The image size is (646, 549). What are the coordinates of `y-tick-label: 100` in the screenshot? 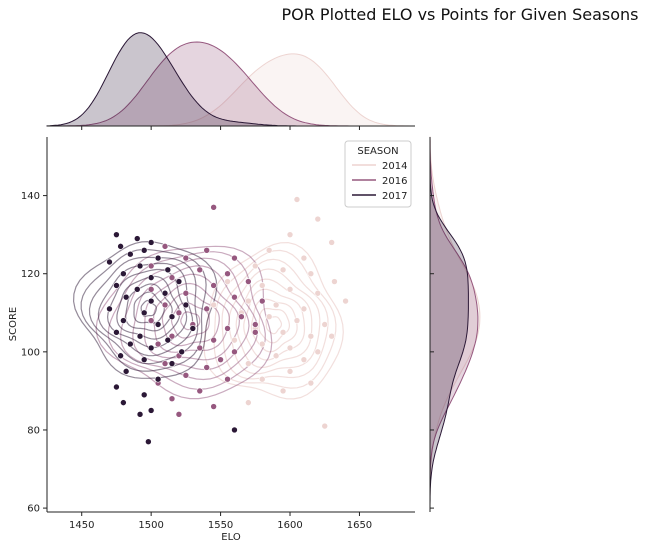 It's located at (30, 352).